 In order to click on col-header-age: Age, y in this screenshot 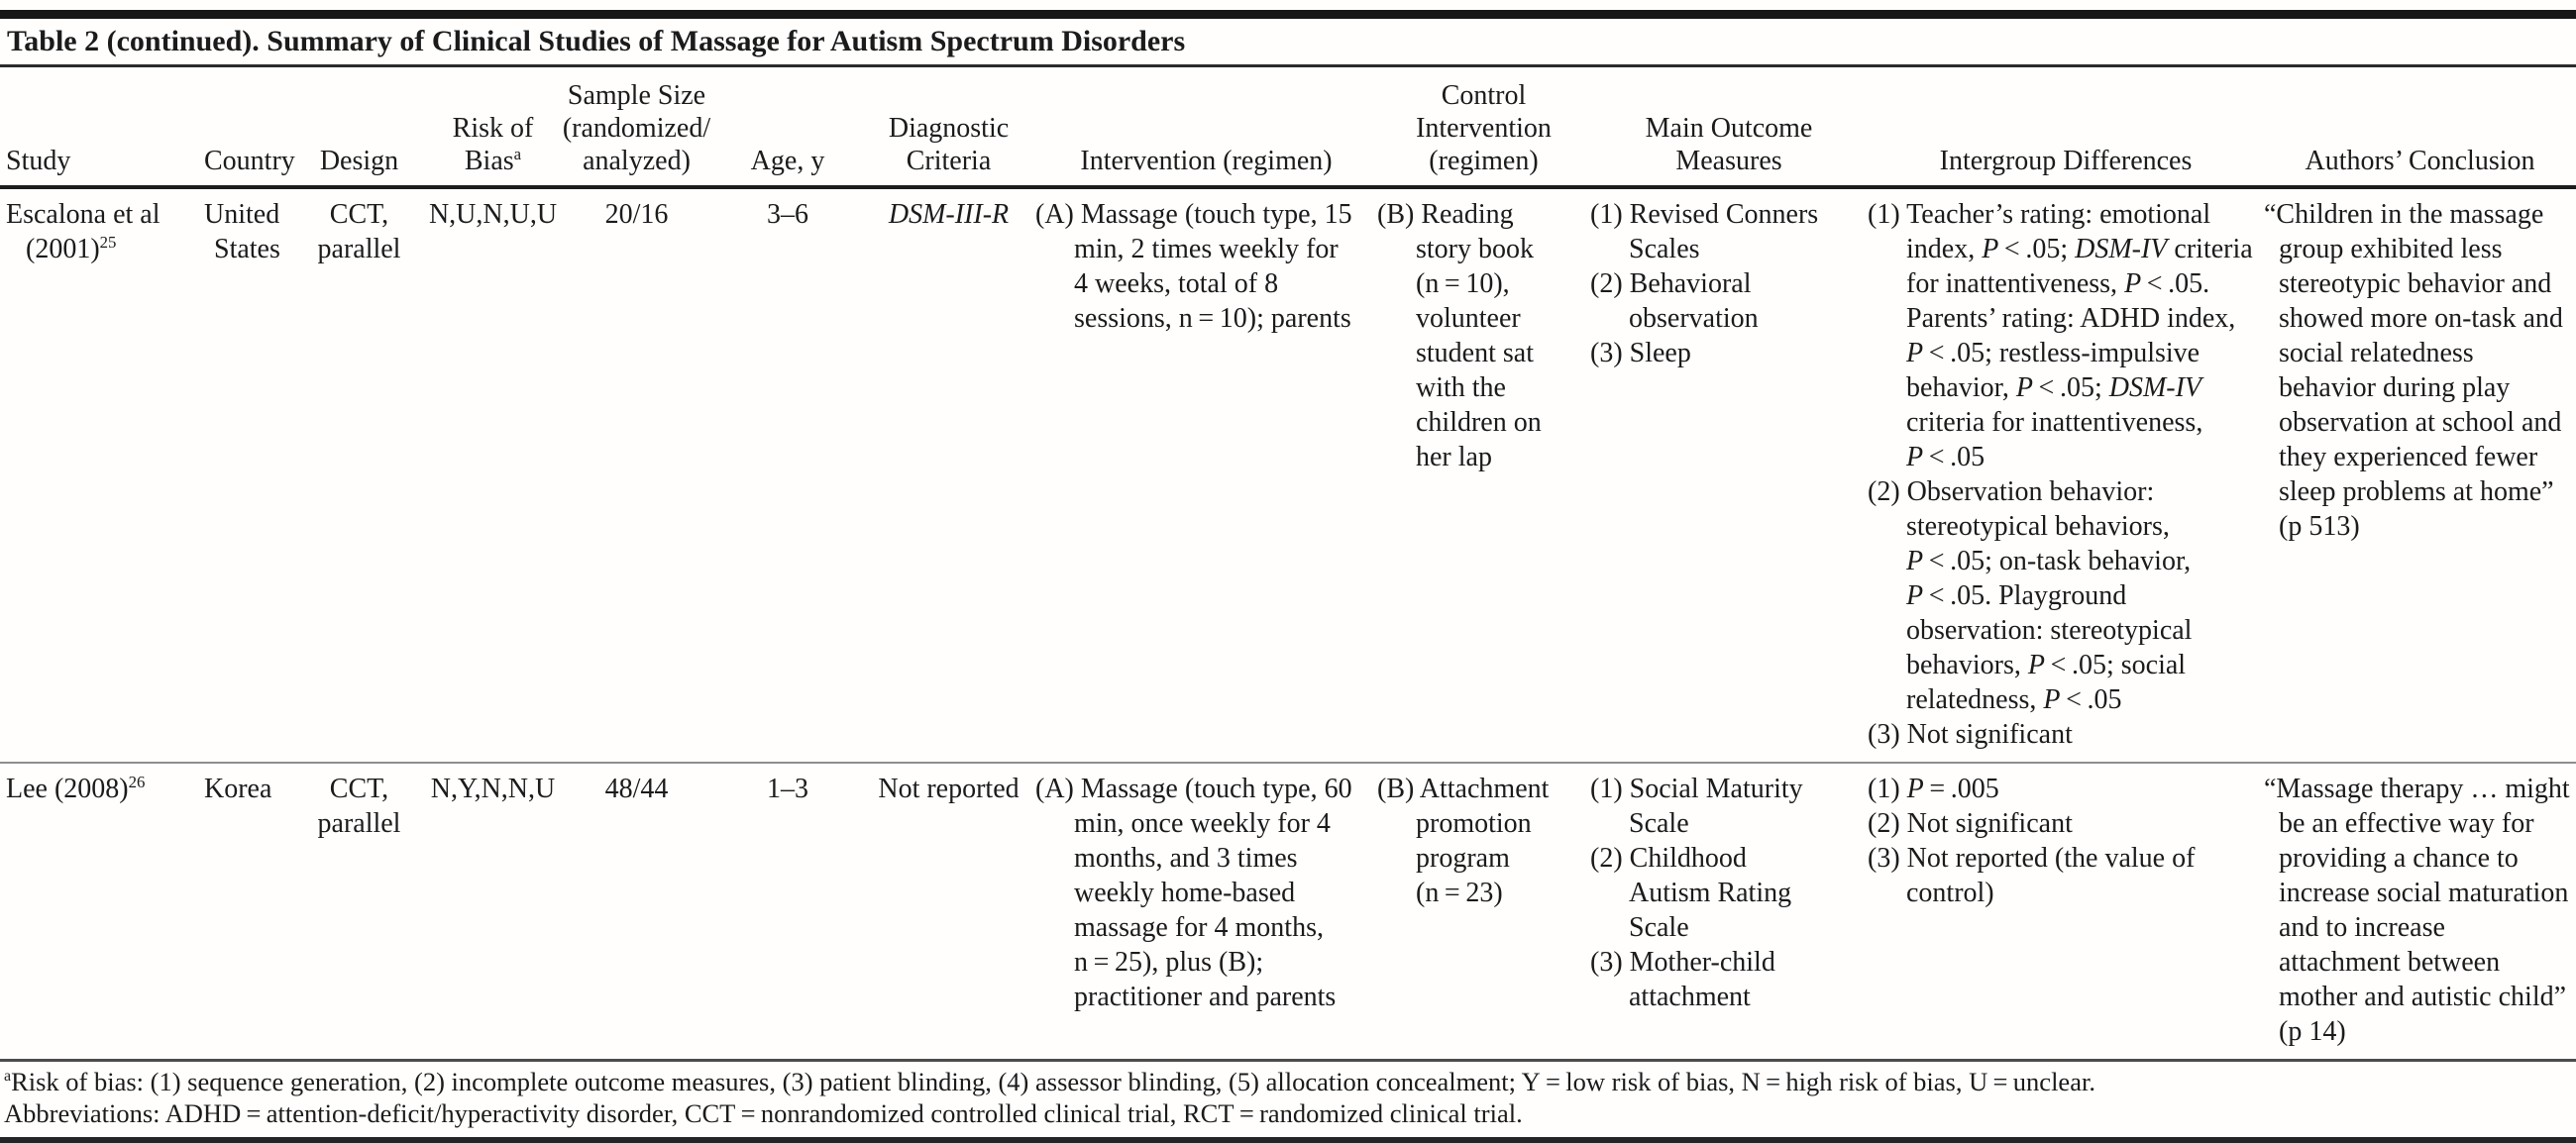, I will do `click(788, 128)`.